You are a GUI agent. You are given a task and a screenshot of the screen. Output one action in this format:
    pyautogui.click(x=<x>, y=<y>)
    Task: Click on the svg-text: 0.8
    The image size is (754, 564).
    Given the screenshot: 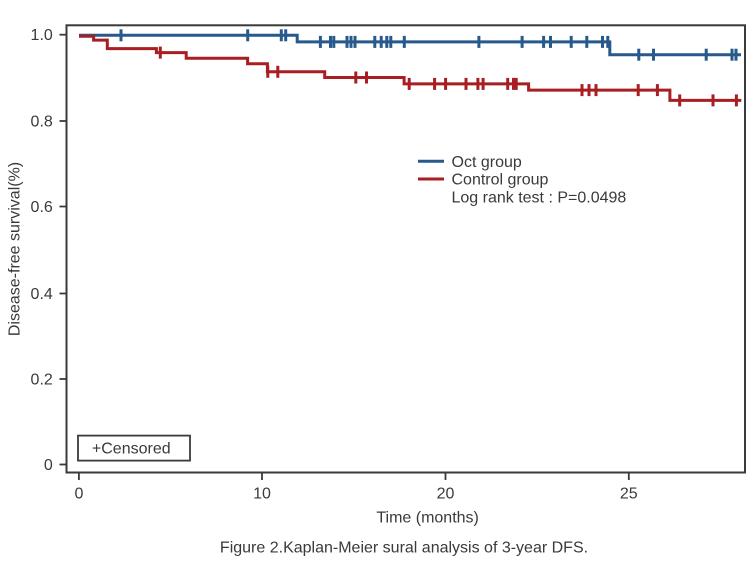 What is the action you would take?
    pyautogui.click(x=42, y=122)
    